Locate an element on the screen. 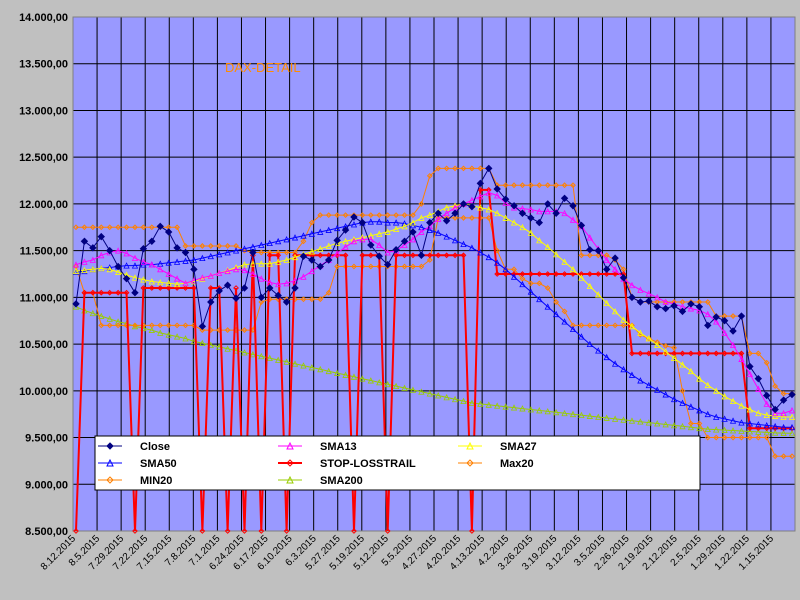  legend-marker is located at coordinates (110, 462).